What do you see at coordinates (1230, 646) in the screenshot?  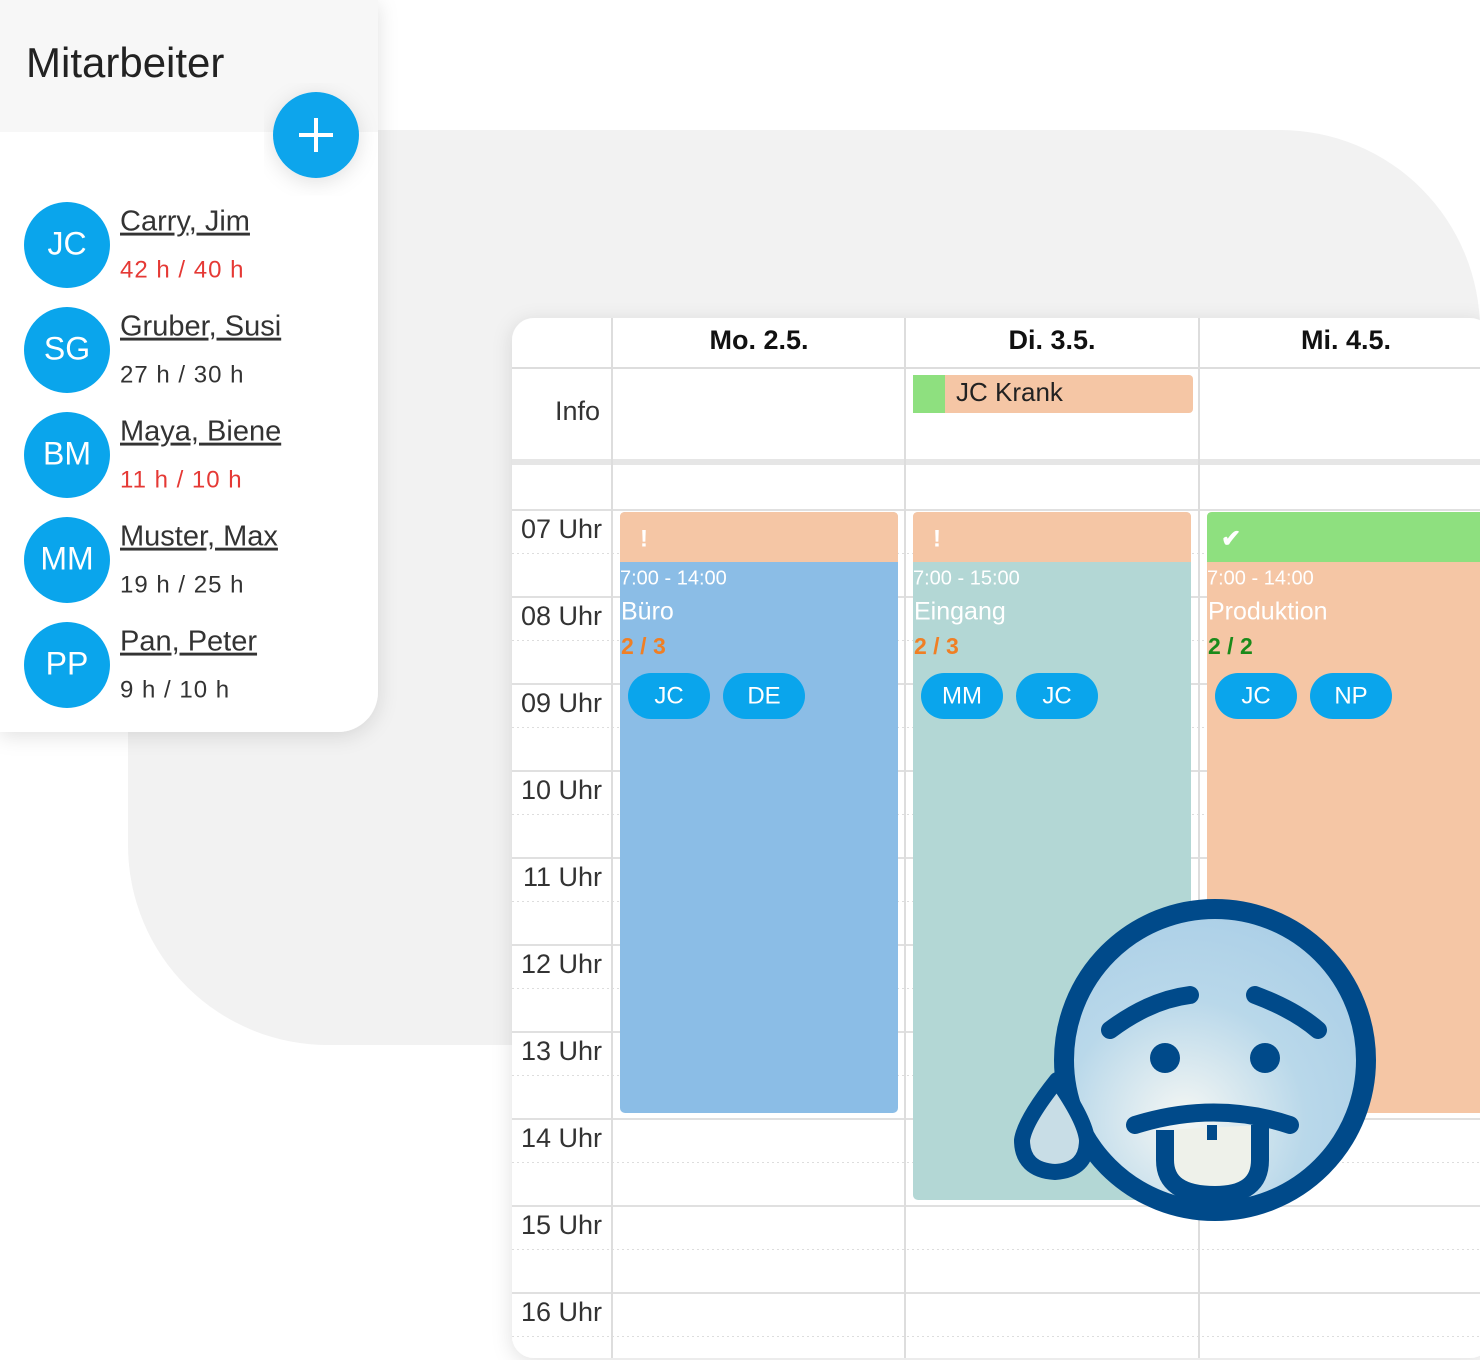 I see `shift-staffing: 2 / 2` at bounding box center [1230, 646].